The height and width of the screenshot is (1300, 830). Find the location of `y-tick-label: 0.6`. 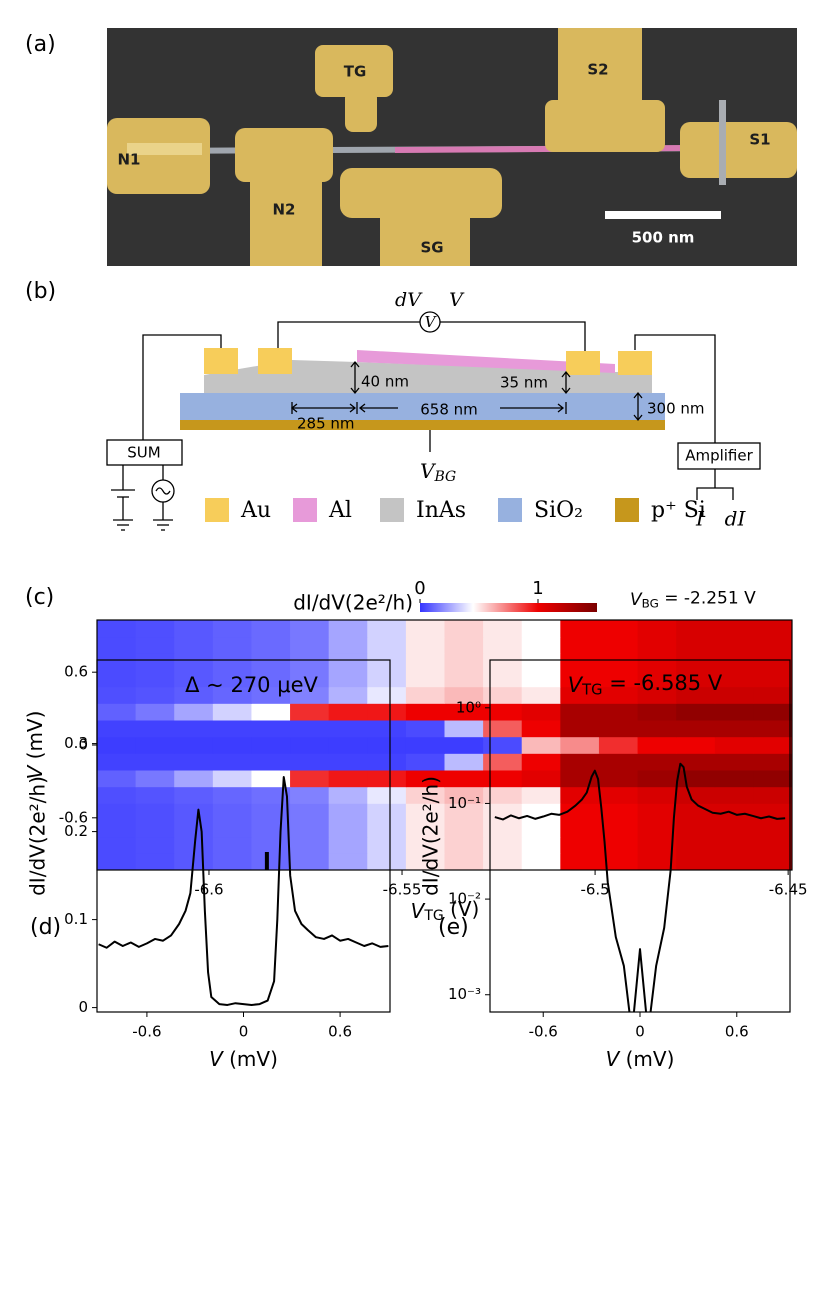

y-tick-label: 0.6 is located at coordinates (76, 672).